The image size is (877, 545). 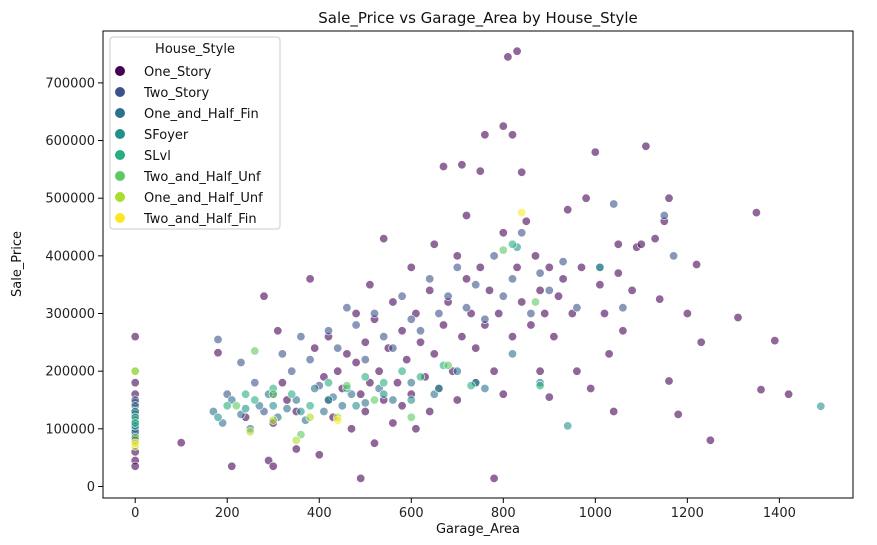 I want to click on y-tick-label: 500000, so click(x=70, y=199).